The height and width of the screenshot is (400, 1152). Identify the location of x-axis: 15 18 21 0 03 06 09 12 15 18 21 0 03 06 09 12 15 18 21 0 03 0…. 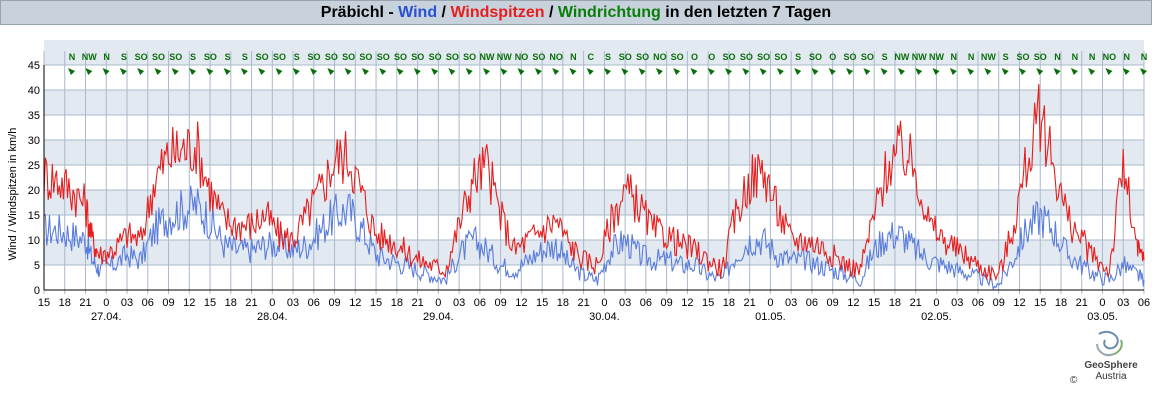
(594, 306).